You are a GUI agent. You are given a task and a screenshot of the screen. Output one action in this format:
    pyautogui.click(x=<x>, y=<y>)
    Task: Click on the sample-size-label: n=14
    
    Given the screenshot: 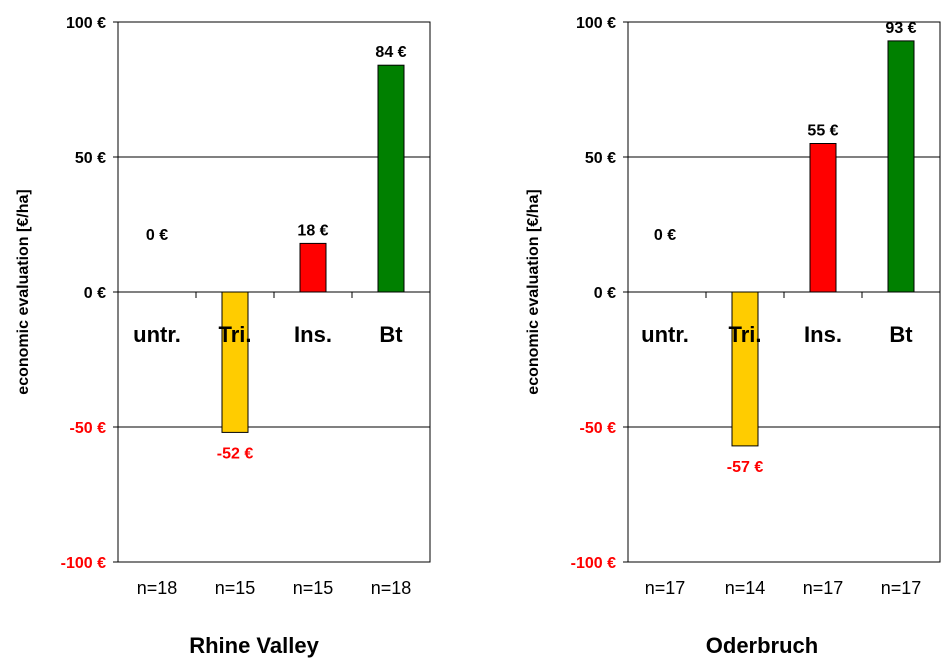 What is the action you would take?
    pyautogui.click(x=745, y=588)
    